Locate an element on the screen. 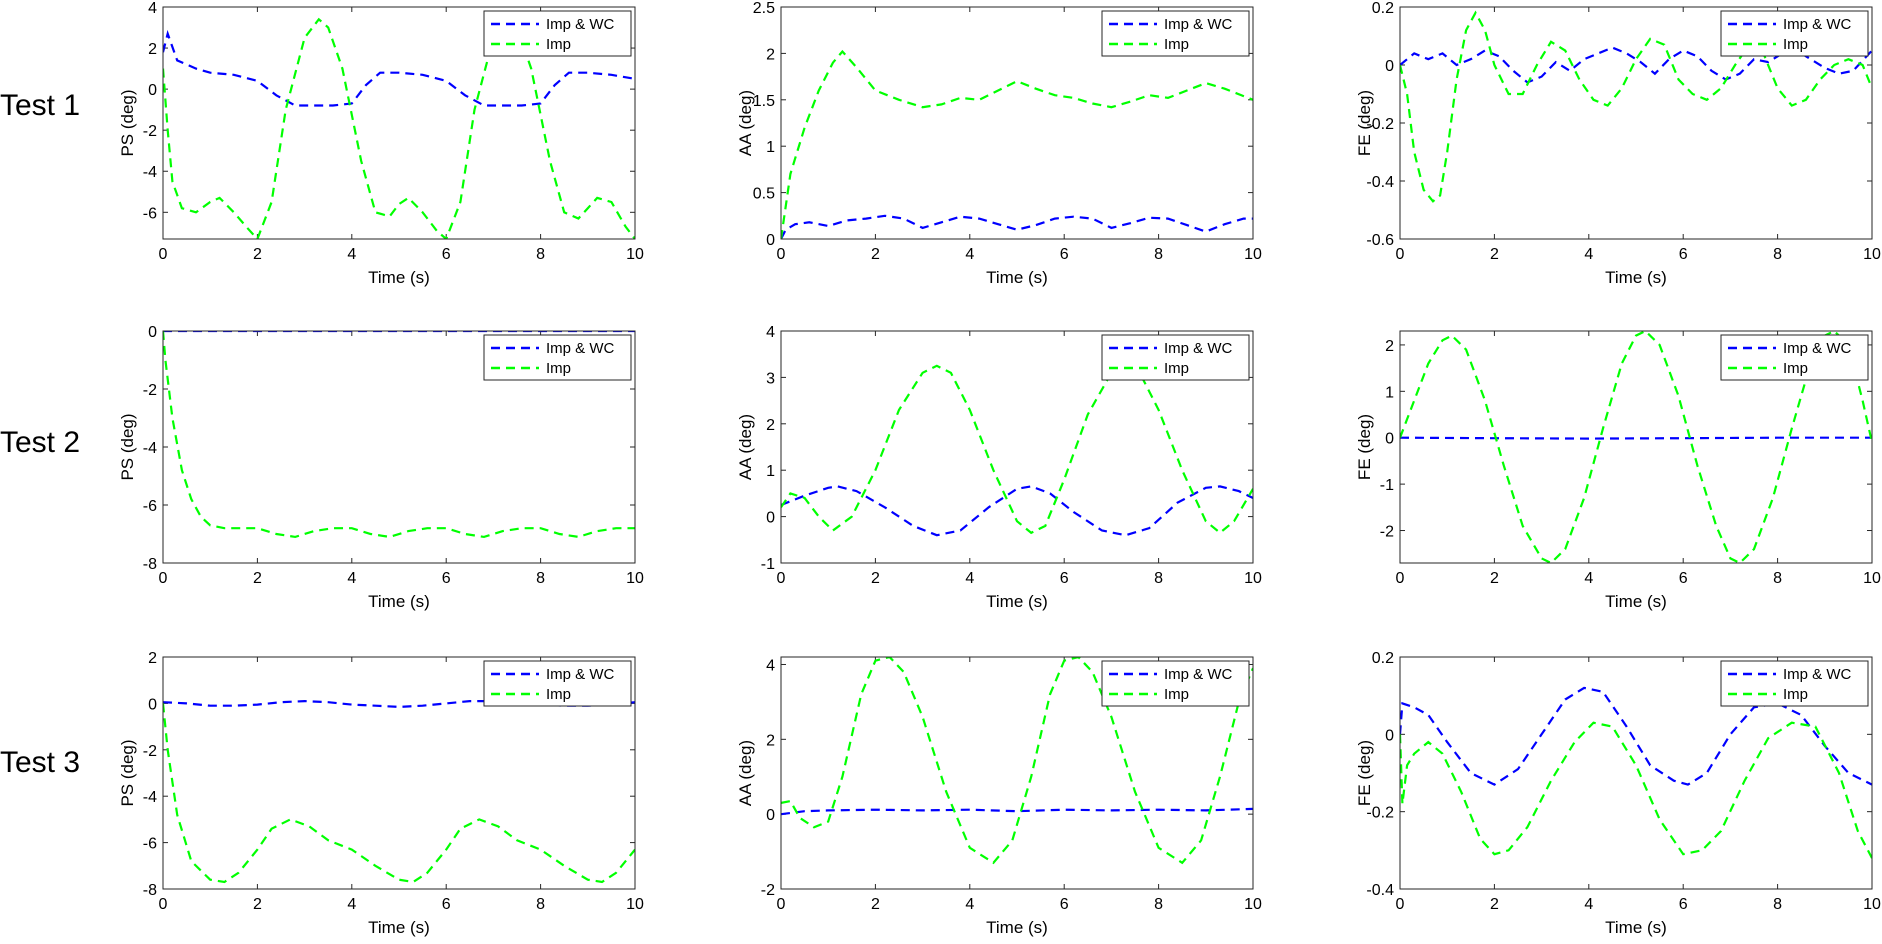 This screenshot has height=944, width=1882. row-label-test-3: Test 3 is located at coordinates (40, 762).